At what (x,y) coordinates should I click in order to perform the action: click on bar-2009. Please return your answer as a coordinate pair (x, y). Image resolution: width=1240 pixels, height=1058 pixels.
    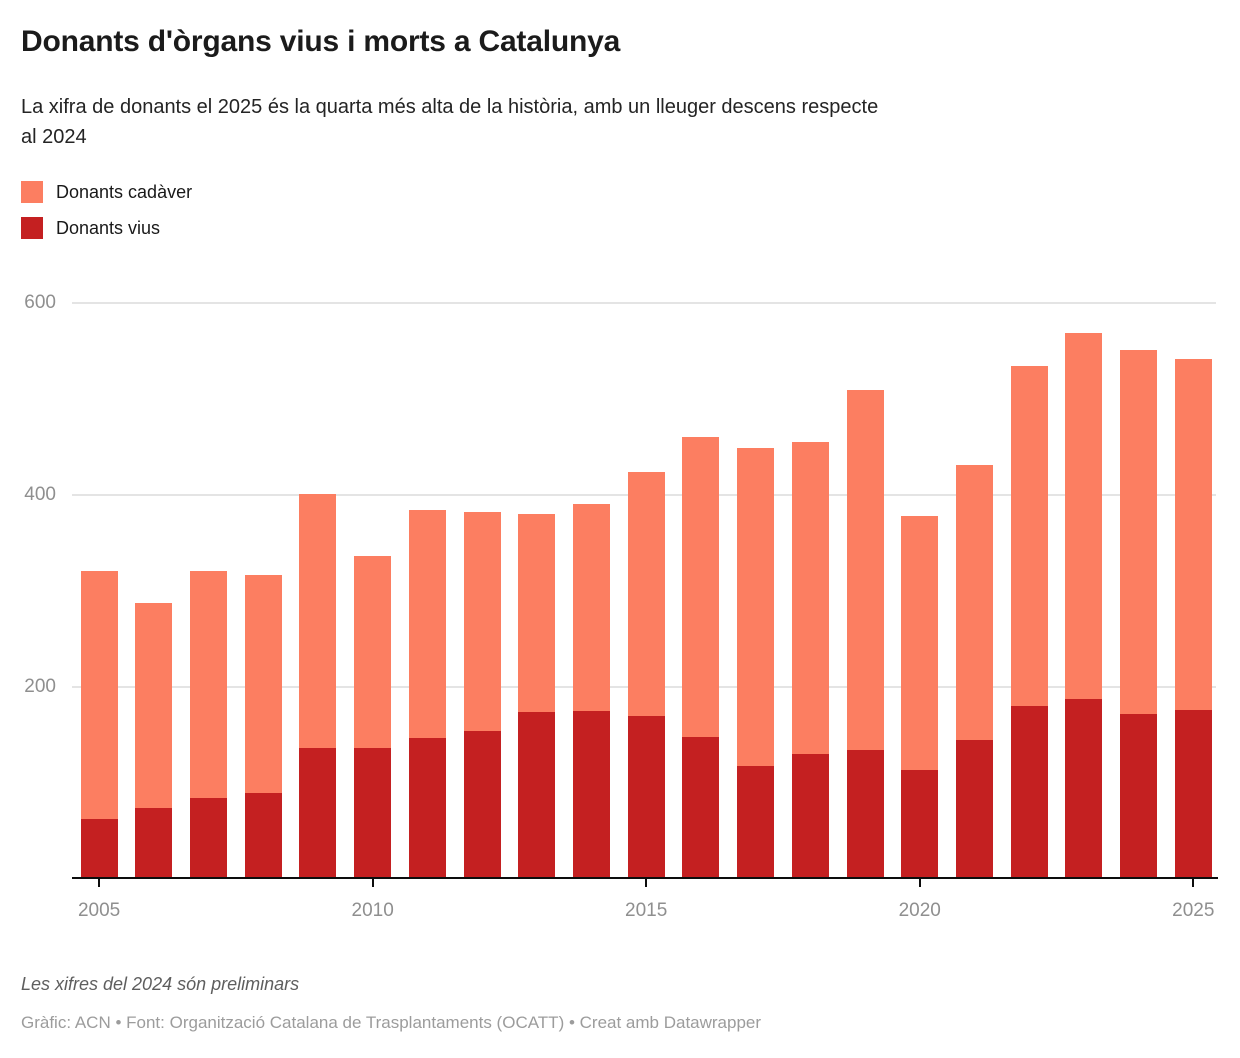
    Looking at the image, I should click on (318, 686).